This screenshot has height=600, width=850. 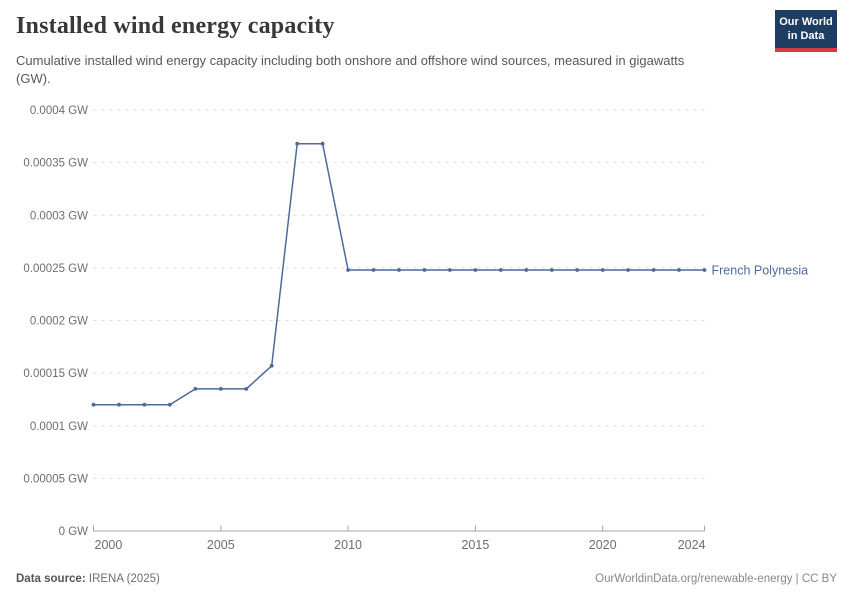 I want to click on logo-line-1: Our World, so click(x=806, y=22).